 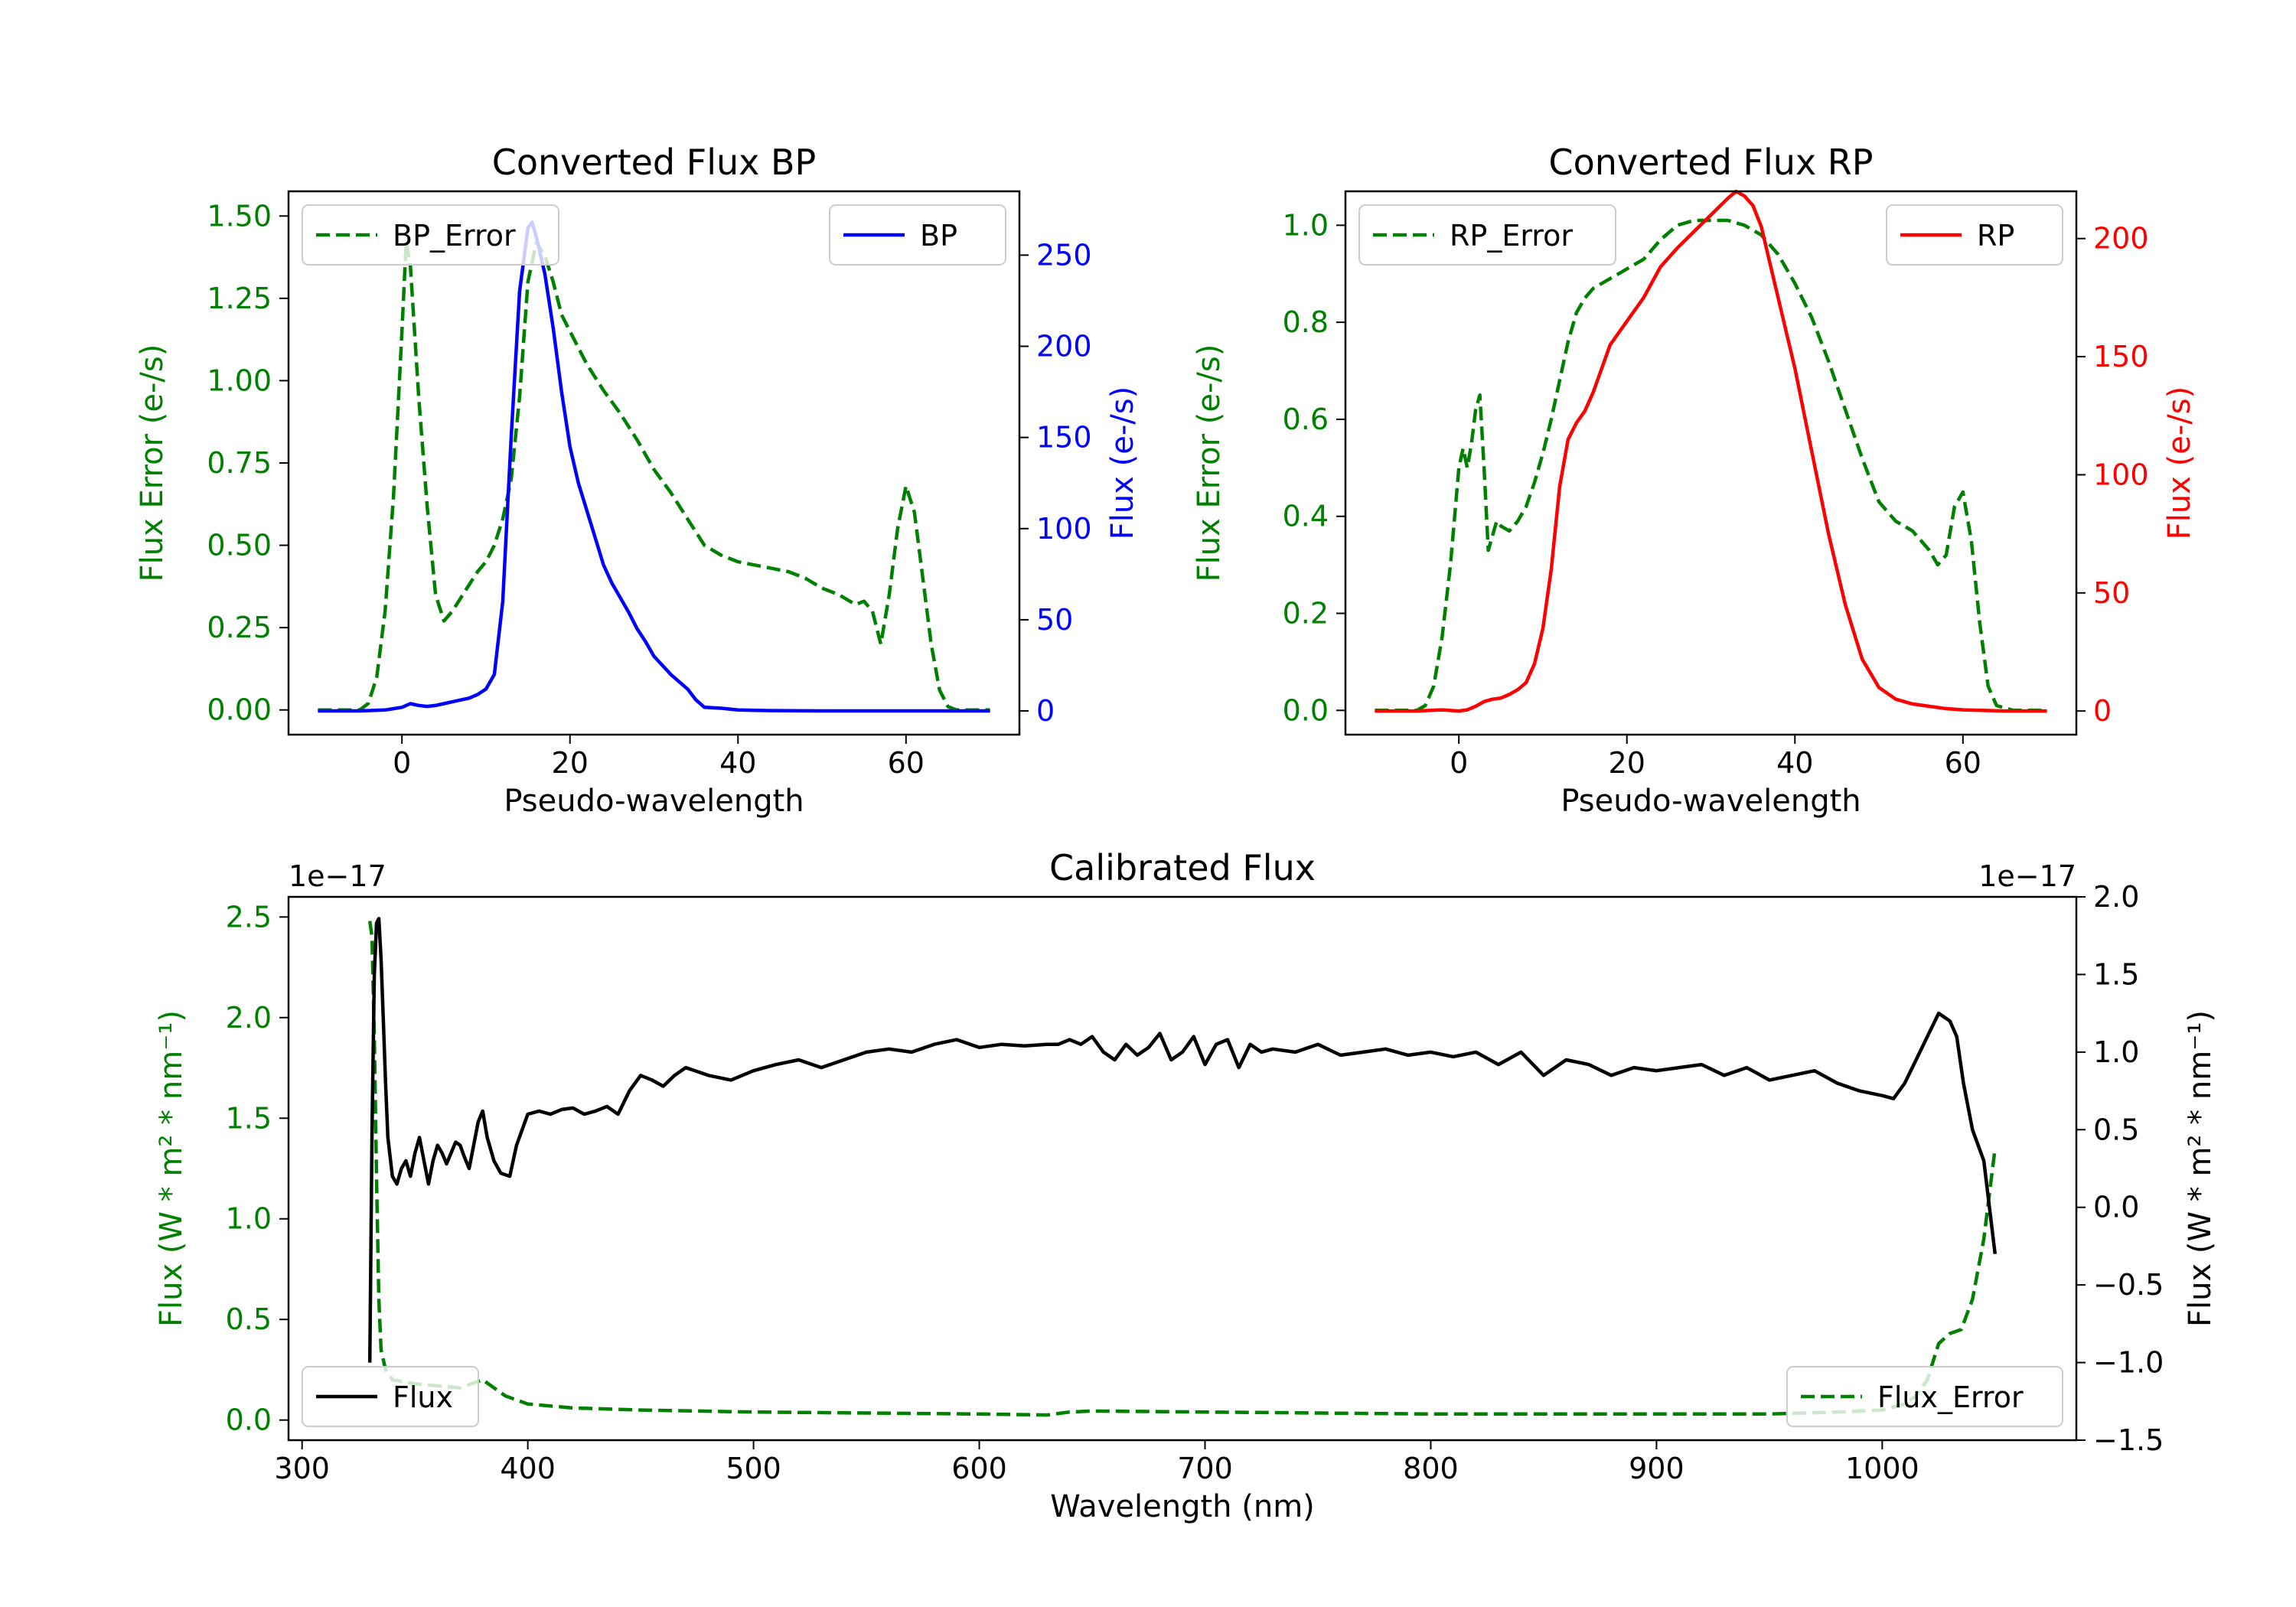 What do you see at coordinates (1306, 419) in the screenshot?
I see `y-left-tick-label: 0.6` at bounding box center [1306, 419].